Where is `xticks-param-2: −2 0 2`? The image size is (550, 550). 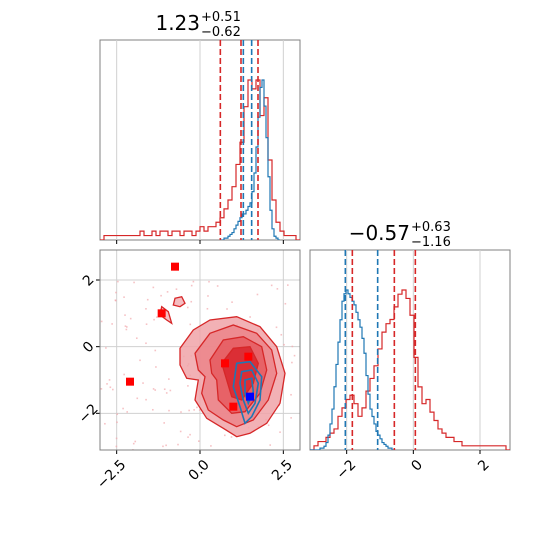 xticks-param-2: −2 0 2 is located at coordinates (412, 470).